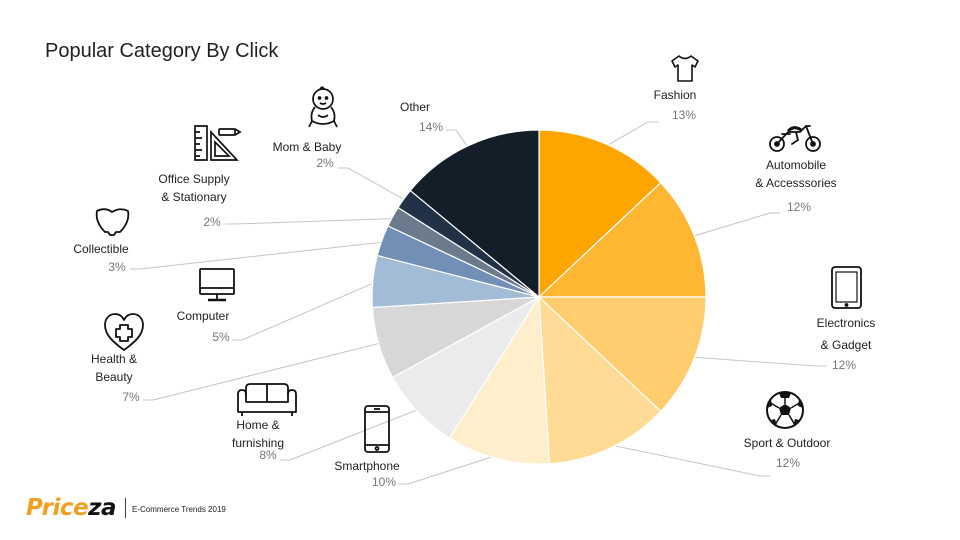  I want to click on tablet-icon, so click(846, 287).